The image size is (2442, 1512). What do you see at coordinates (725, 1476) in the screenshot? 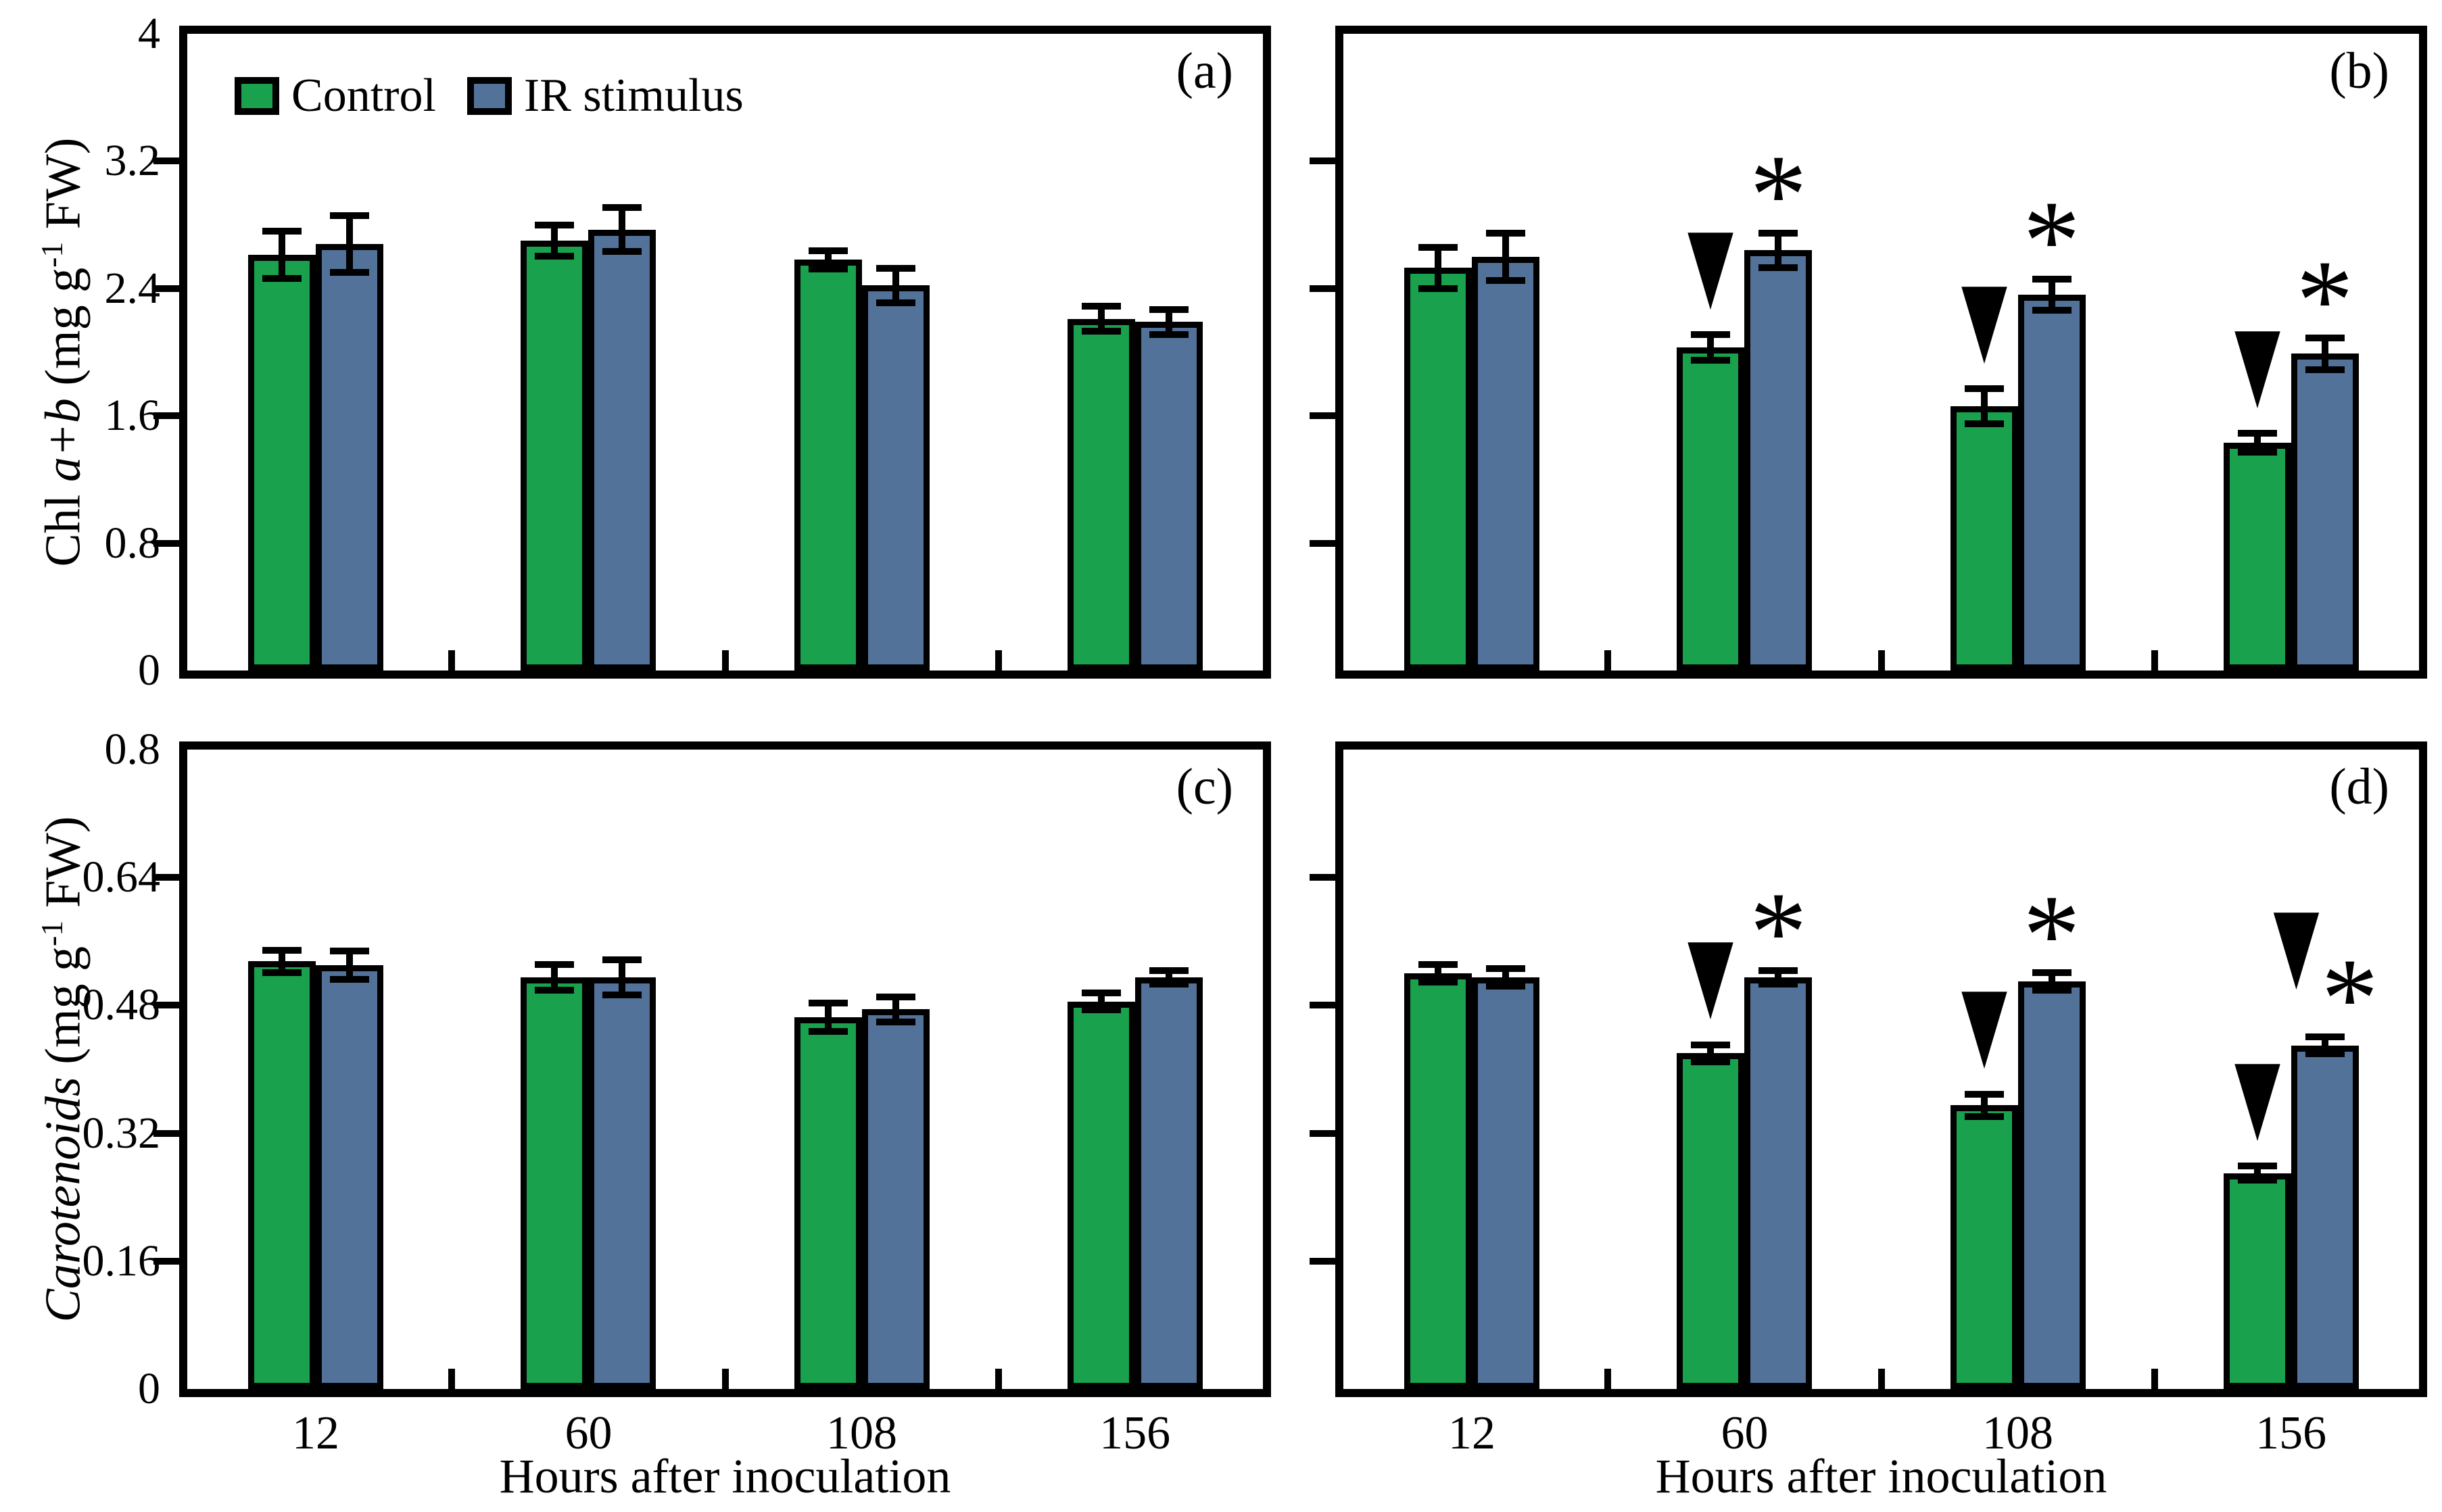
I see `x-axis-title-left: Hours after inoculation` at bounding box center [725, 1476].